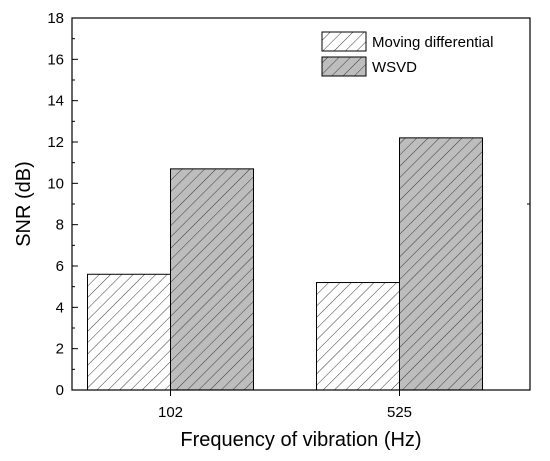 The height and width of the screenshot is (461, 550). I want to click on y-tick-label: 8, so click(60, 225).